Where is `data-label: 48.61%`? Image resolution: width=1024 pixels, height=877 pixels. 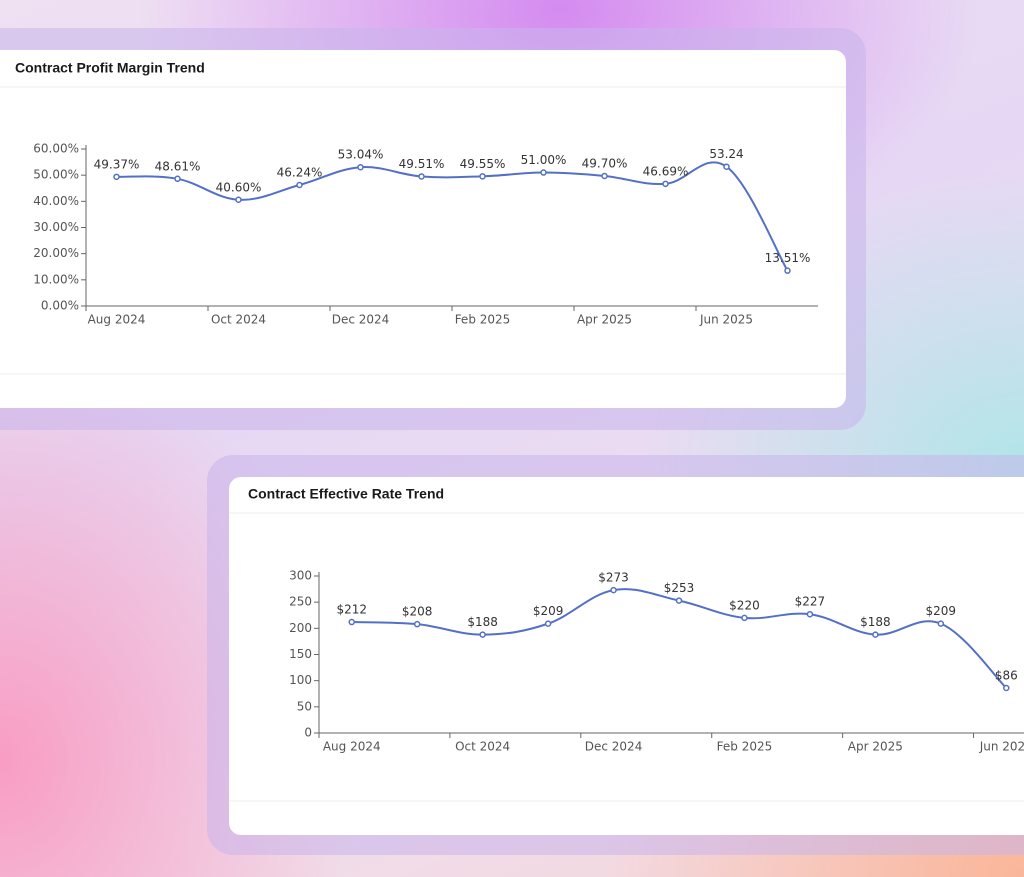 data-label: 48.61% is located at coordinates (178, 166).